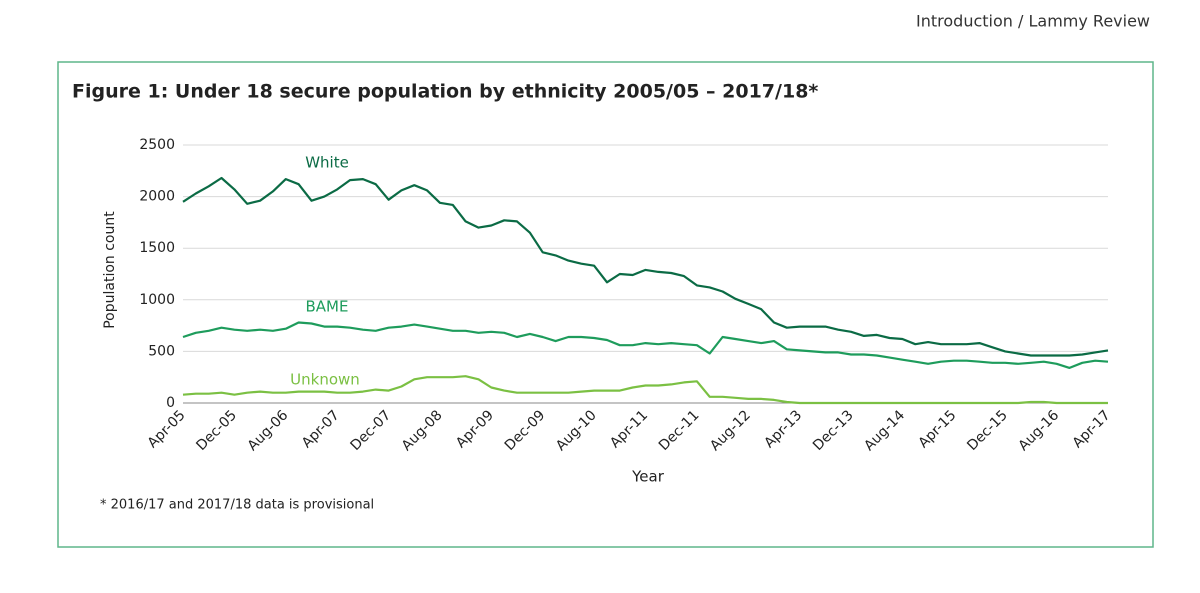 The image size is (1200, 593). I want to click on x-tick-label: Dec-13, so click(833, 430).